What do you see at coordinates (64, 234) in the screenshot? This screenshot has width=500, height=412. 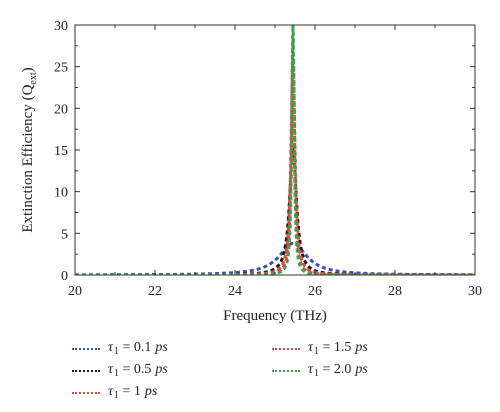 I see `y-tick-label-1: 5` at bounding box center [64, 234].